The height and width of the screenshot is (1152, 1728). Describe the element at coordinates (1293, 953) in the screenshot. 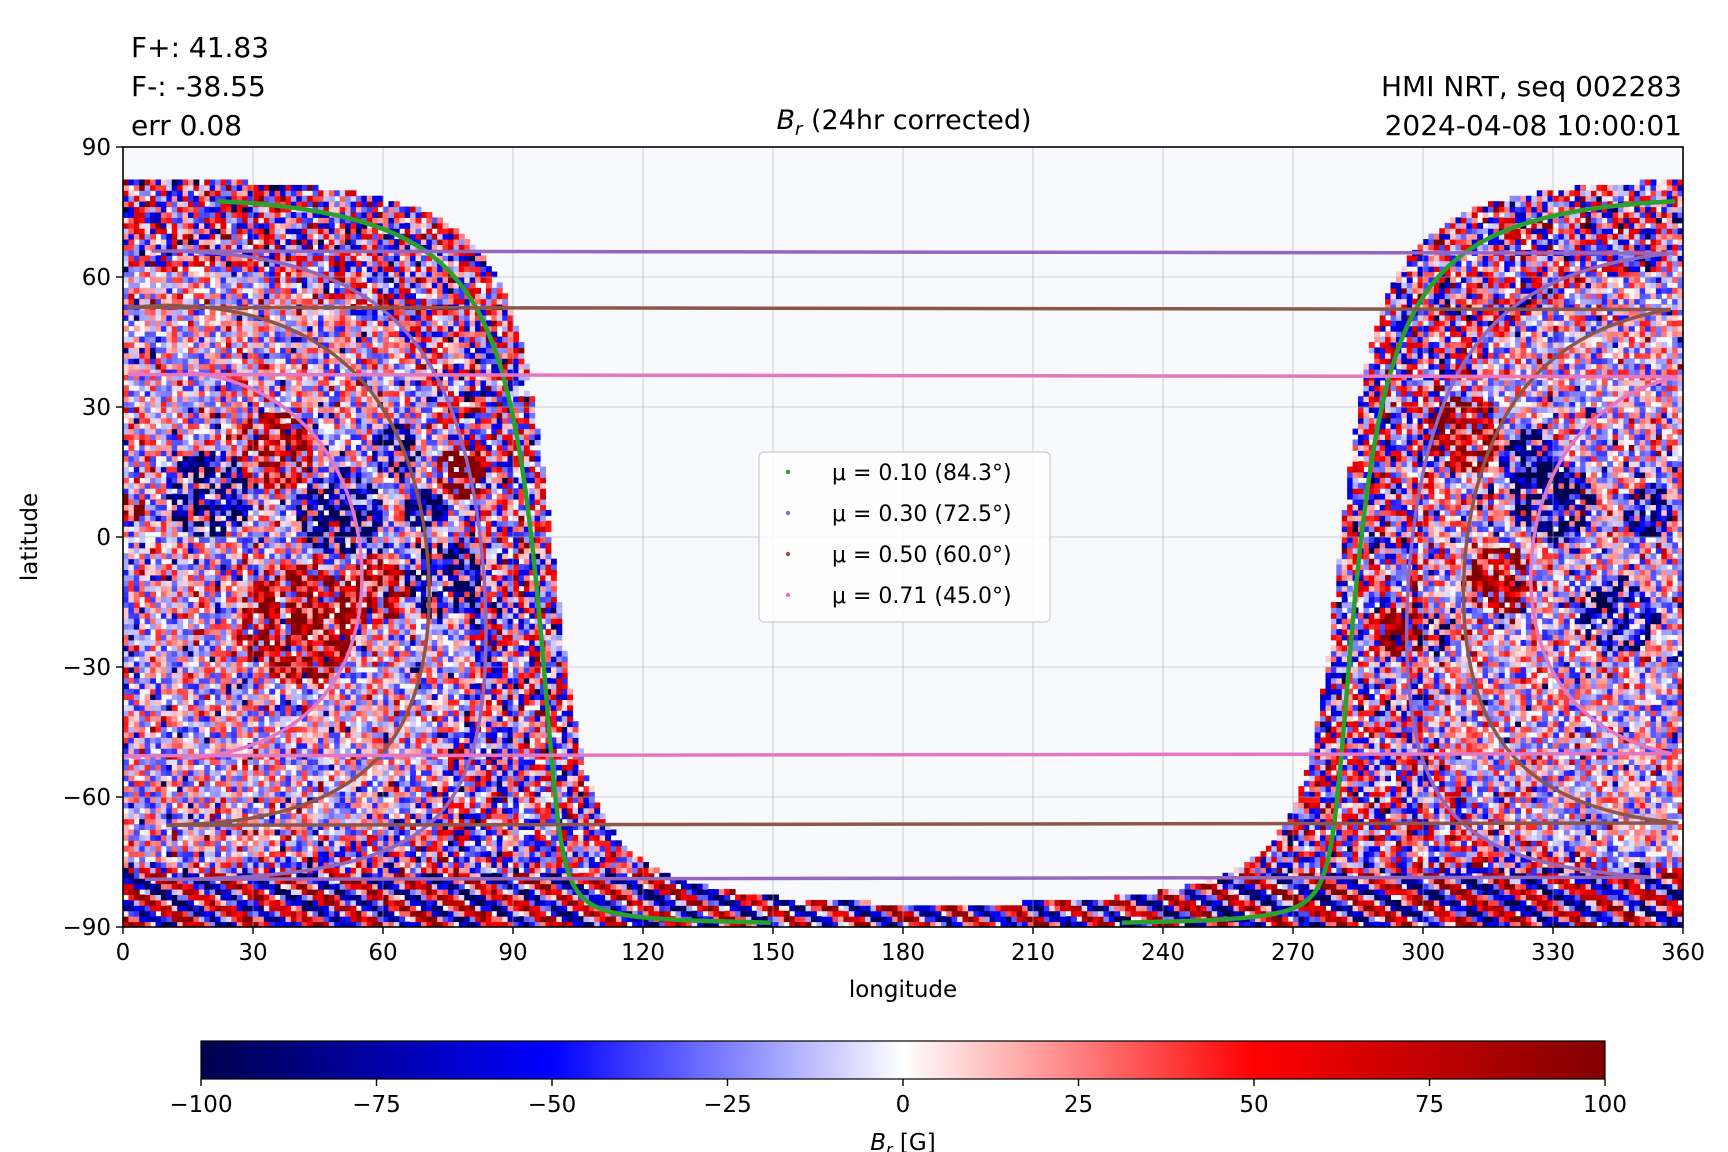

I see `x-tick-label: 270` at that location.